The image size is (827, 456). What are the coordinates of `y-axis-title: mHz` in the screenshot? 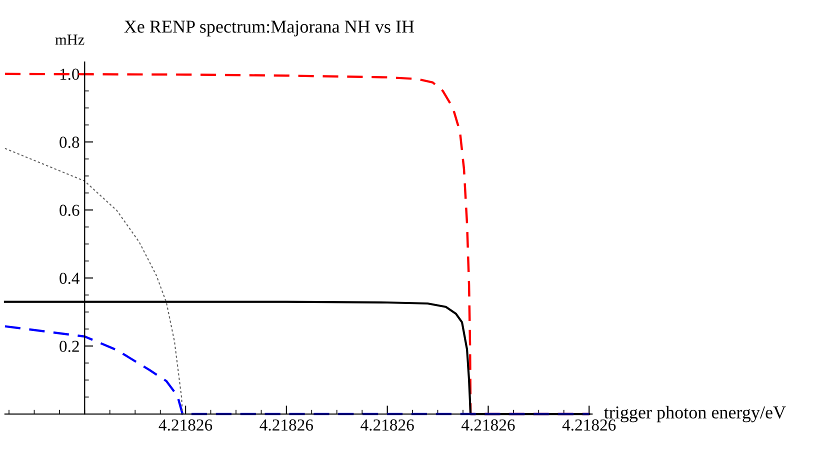 It's located at (69, 39).